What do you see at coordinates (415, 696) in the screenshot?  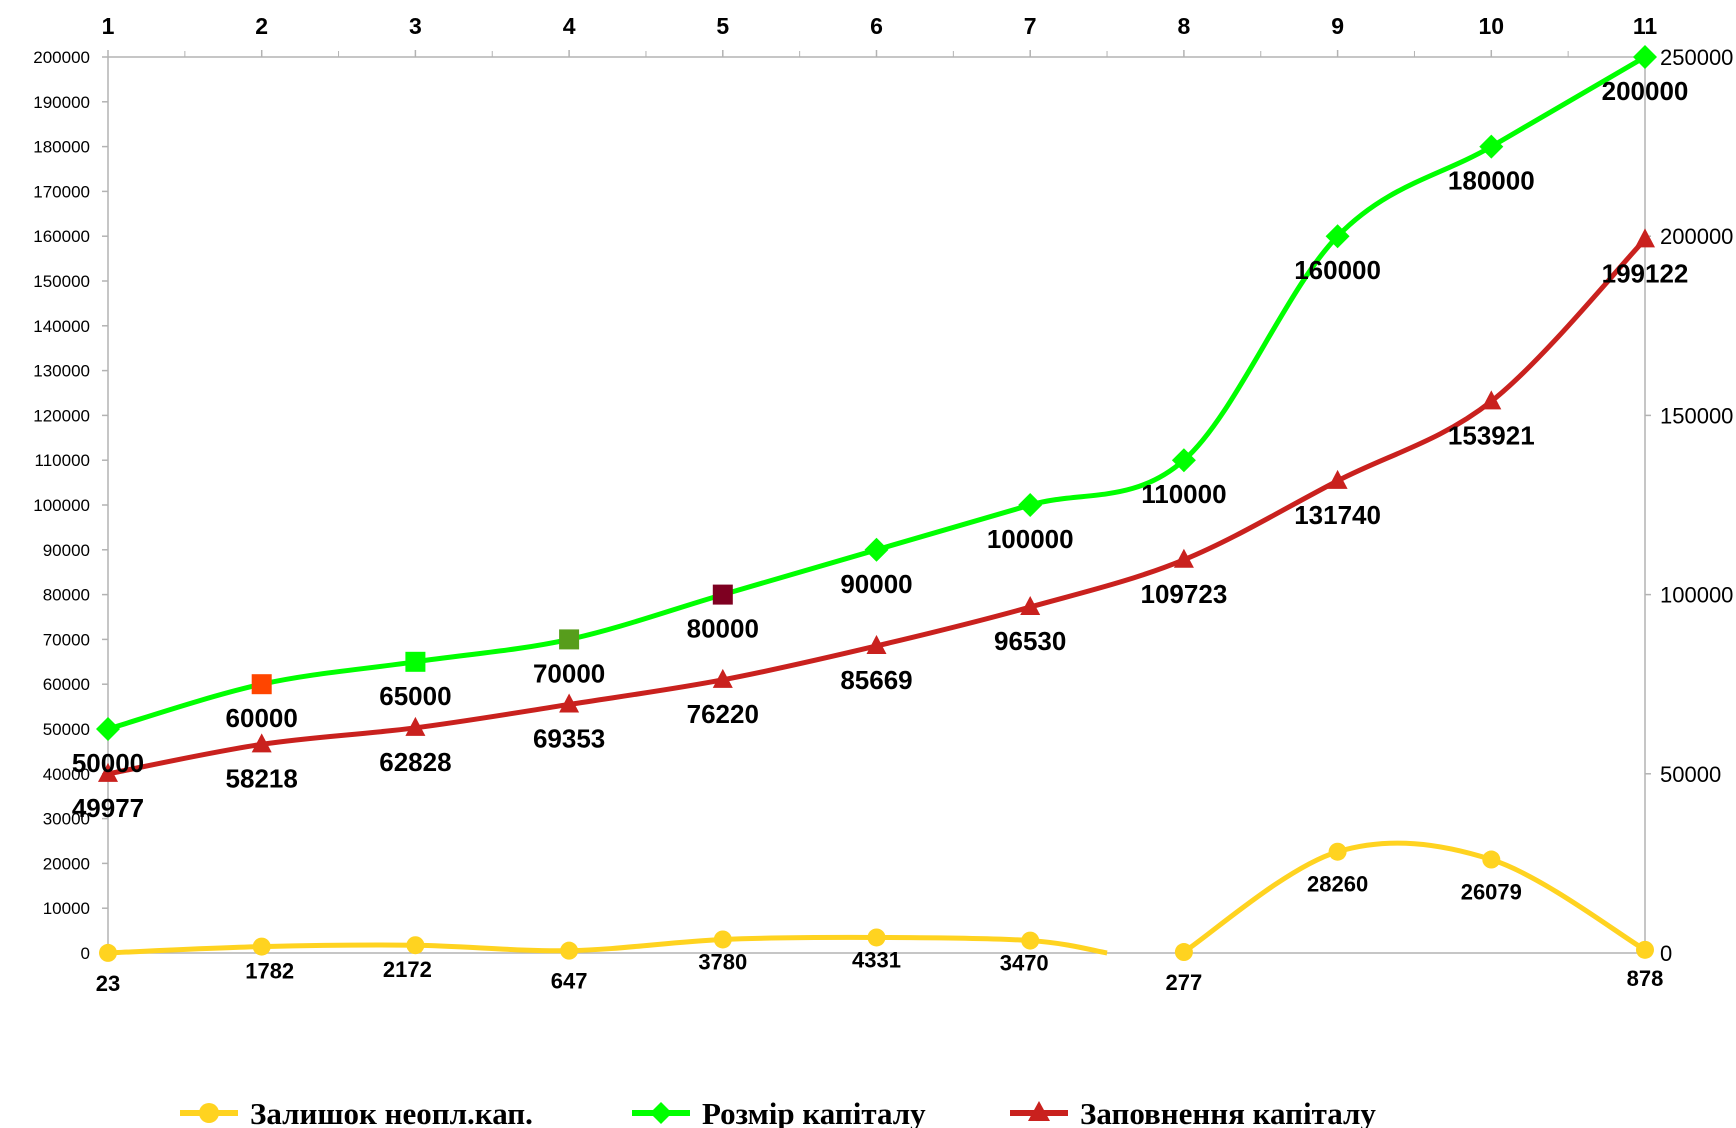 I see `data-label-capital-size: 65000` at bounding box center [415, 696].